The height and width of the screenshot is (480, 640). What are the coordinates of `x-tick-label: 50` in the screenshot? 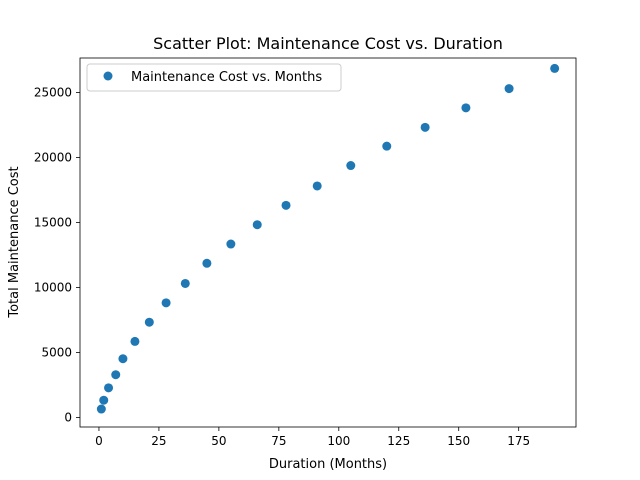 It's located at (218, 441).